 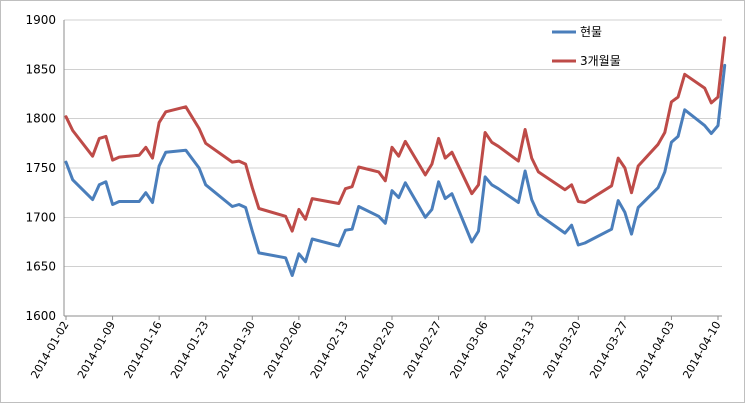 I want to click on x-tick-label: 2014-02-13, so click(x=329, y=350).